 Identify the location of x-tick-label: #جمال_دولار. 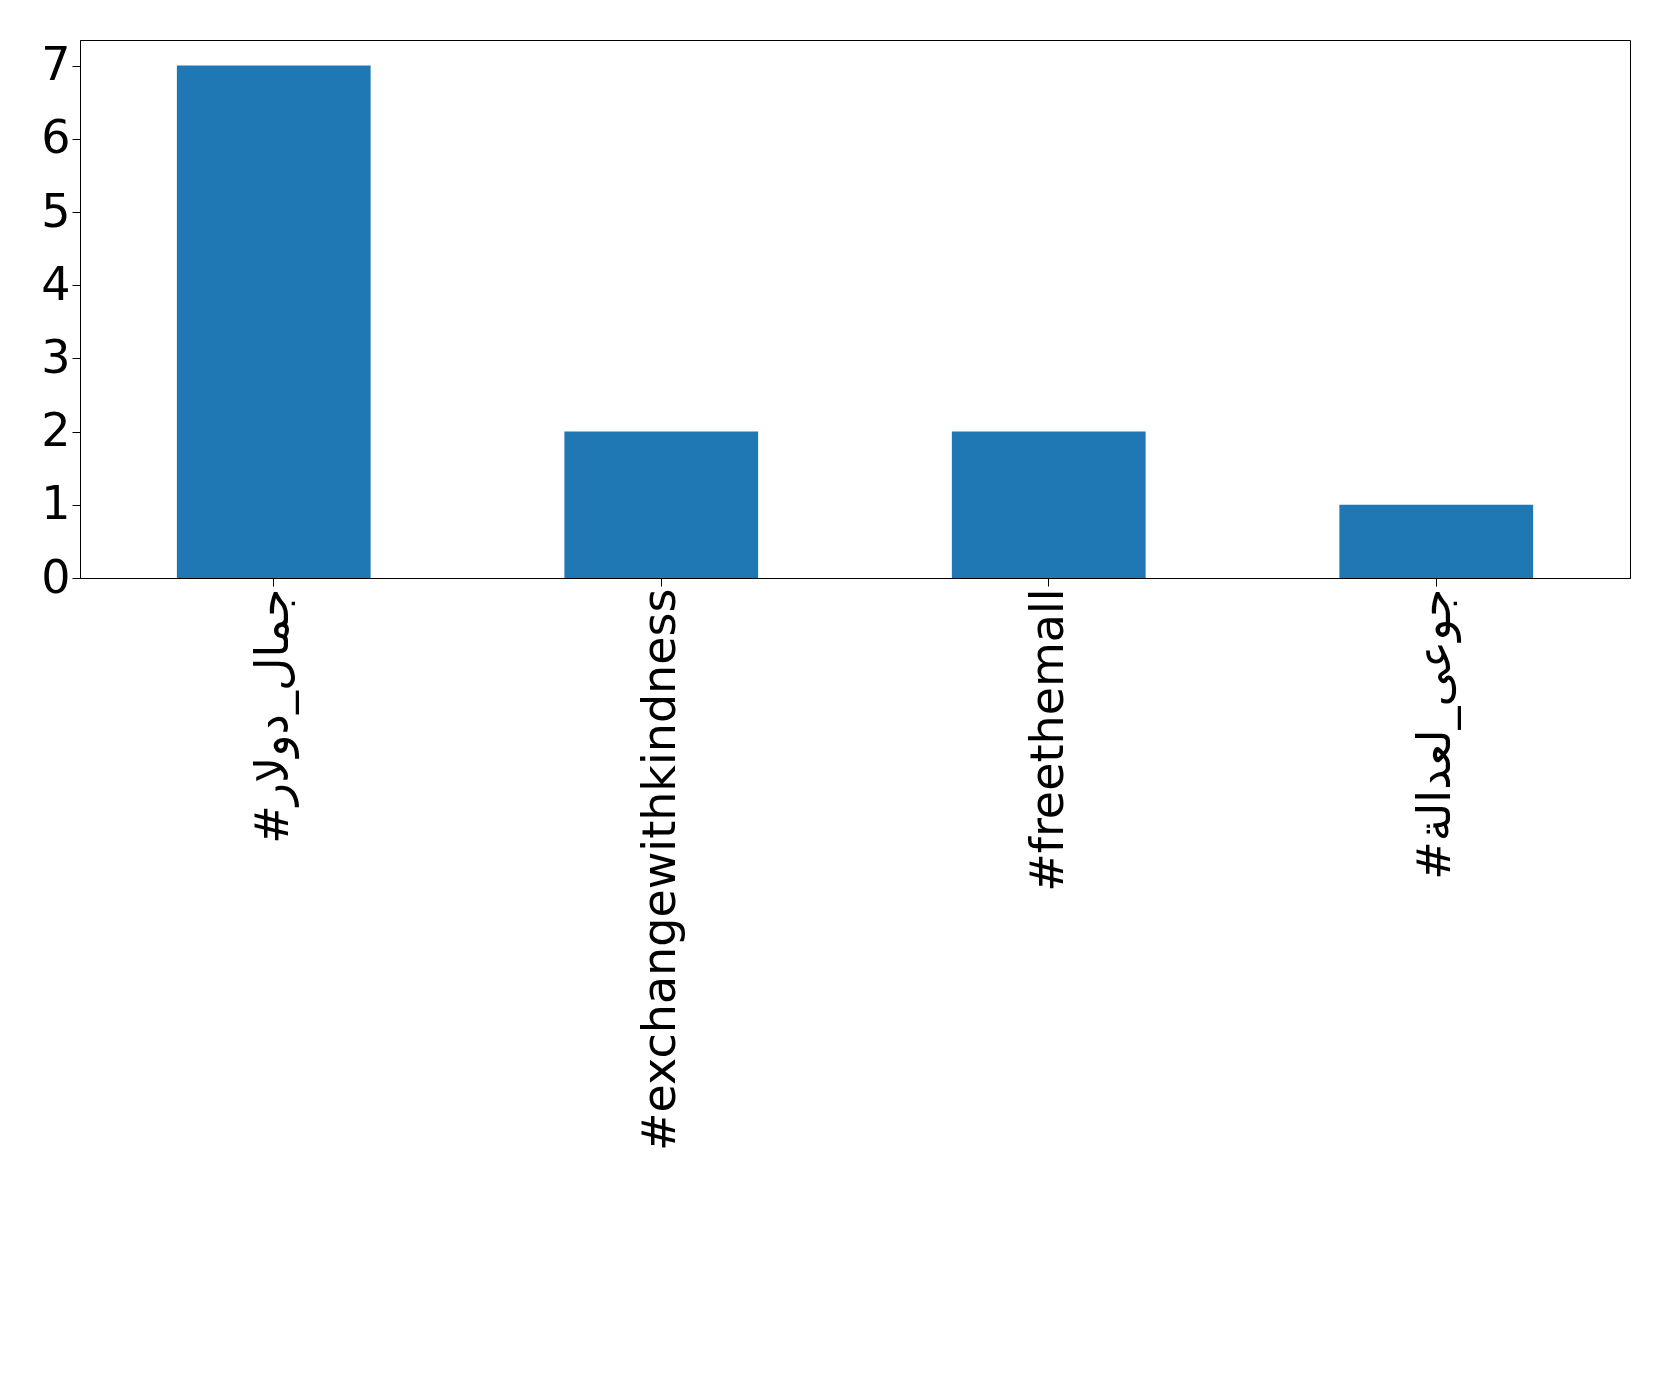
(272, 716).